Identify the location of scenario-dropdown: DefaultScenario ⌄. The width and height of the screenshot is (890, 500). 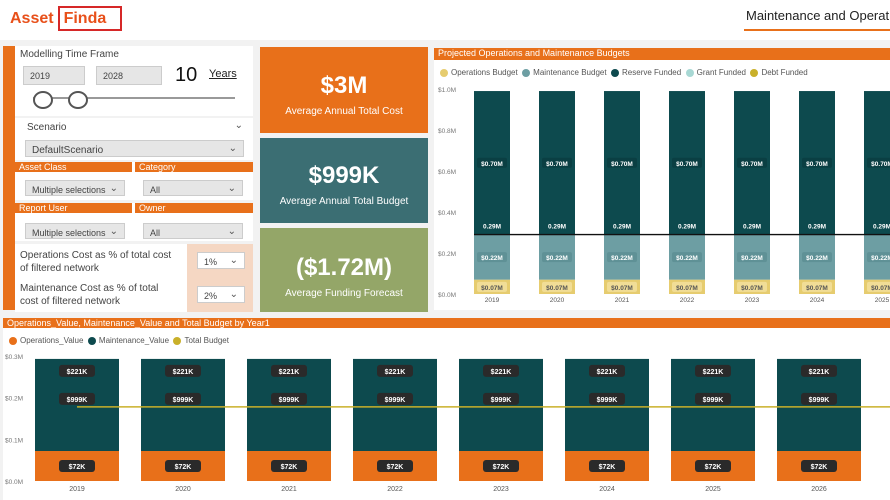
(134, 148).